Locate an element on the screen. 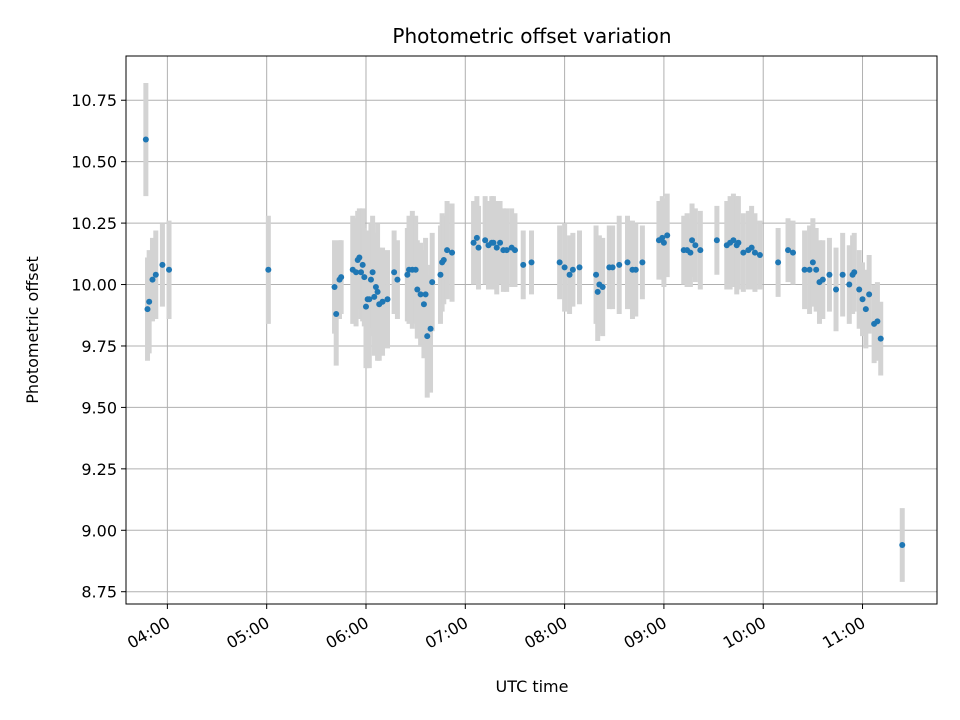 The width and height of the screenshot is (960, 720). y-axis-ticks: 8.75 9.00 9.25 9.50 9.75 10.00 10.25 10.50 10.75 is located at coordinates (98, 346).